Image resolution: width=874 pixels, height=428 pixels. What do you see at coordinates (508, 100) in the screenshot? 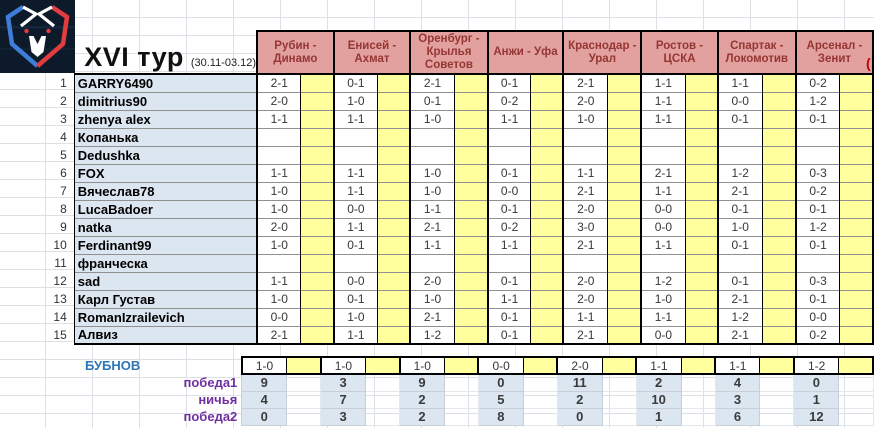
I see `prediction-score-cell: 0-2` at bounding box center [508, 100].